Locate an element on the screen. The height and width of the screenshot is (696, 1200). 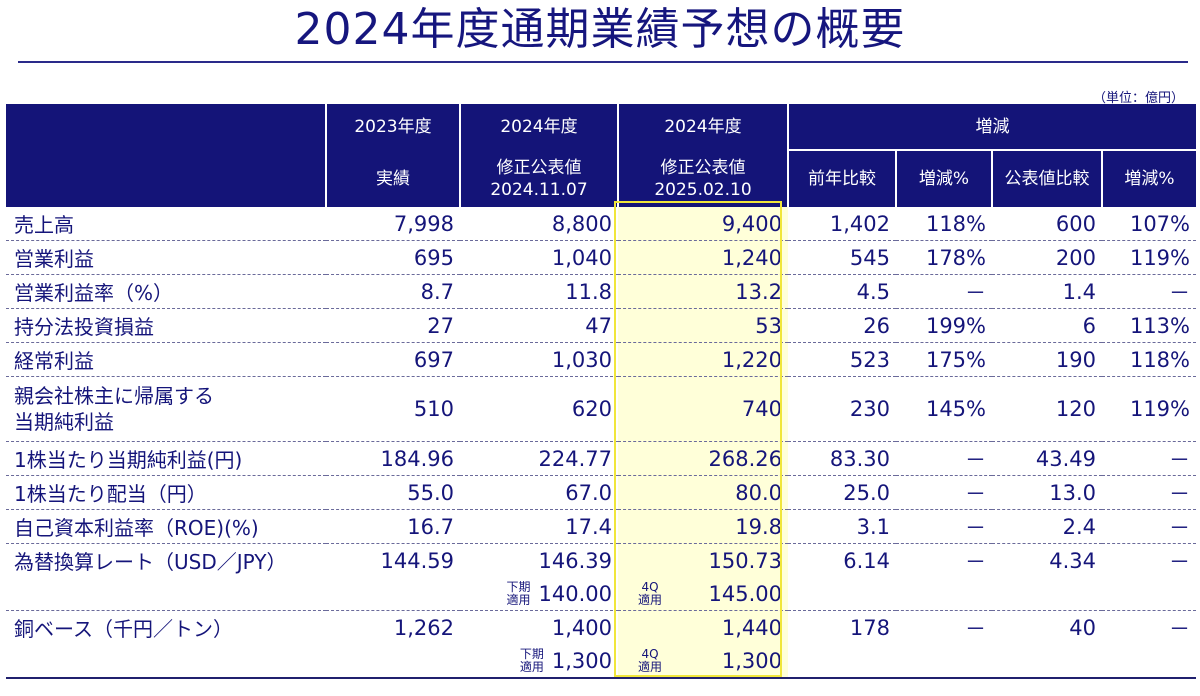
cell-vs: 4.34 is located at coordinates (1072, 560).